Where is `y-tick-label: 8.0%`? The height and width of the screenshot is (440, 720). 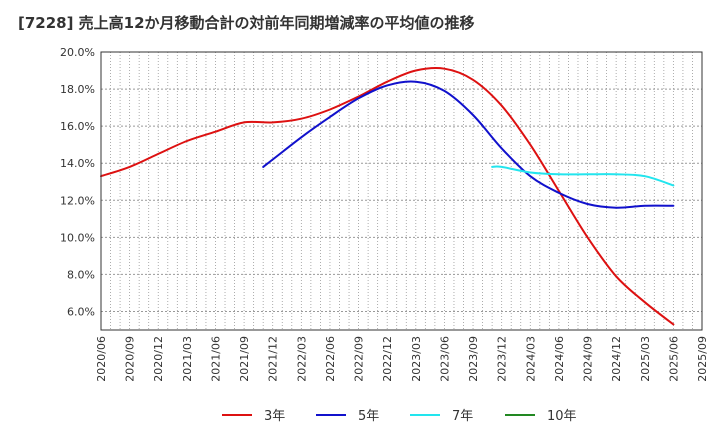
y-tick-label: 8.0% is located at coordinates (81, 274).